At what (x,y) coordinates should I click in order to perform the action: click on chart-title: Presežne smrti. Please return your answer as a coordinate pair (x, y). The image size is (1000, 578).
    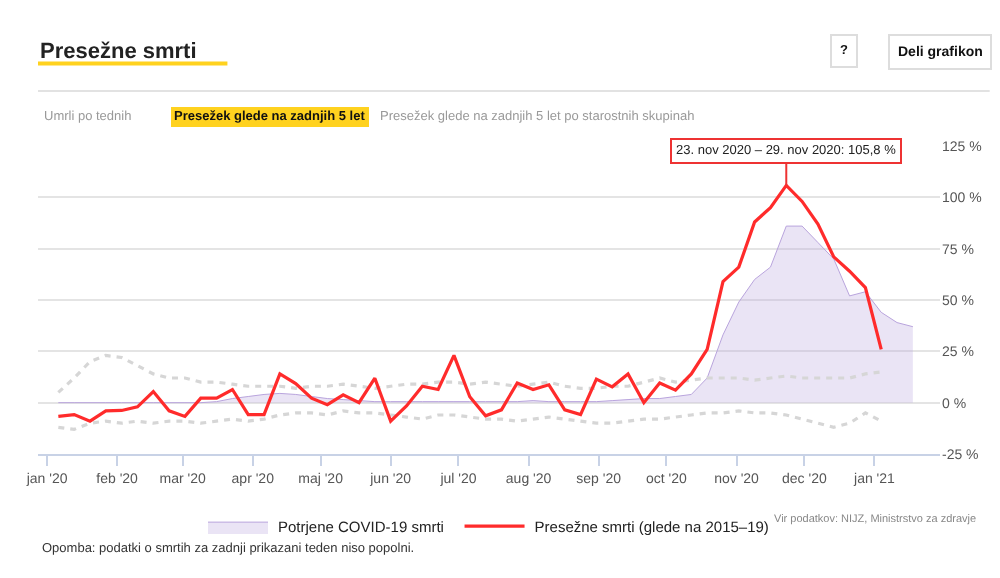
    Looking at the image, I should click on (118, 52).